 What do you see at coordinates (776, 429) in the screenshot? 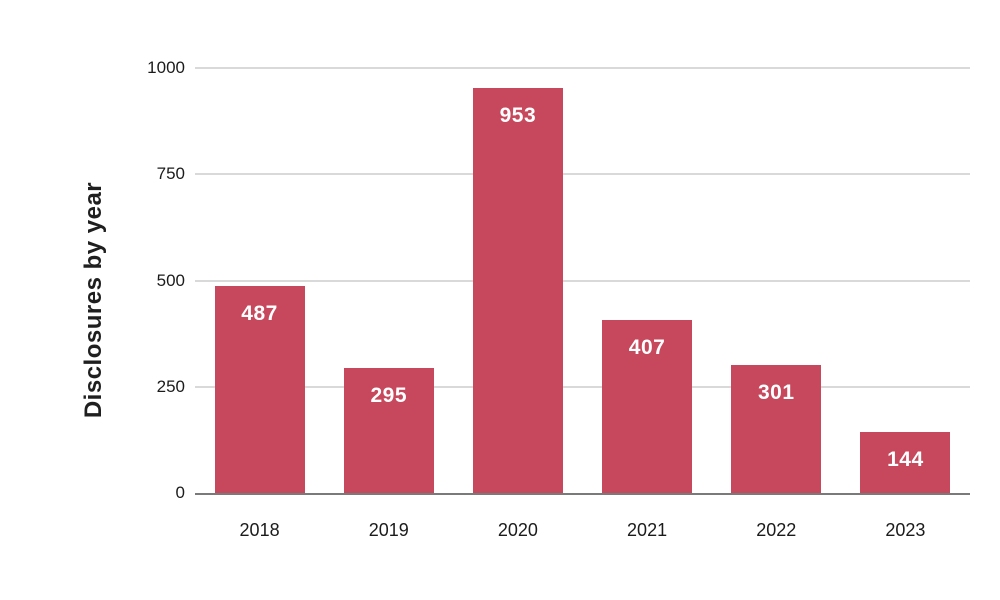
I see `bar-2022: 301` at bounding box center [776, 429].